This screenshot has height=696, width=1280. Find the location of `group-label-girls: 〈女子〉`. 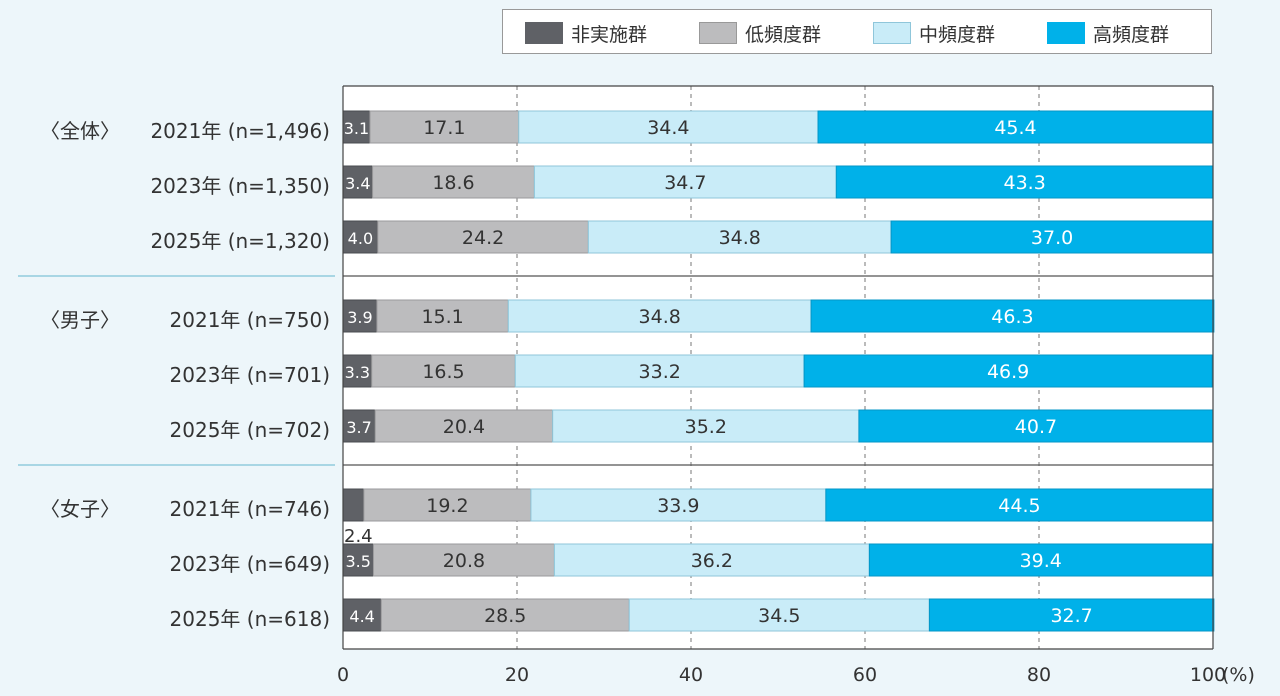

group-label-girls: 〈女子〉 is located at coordinates (80, 509).